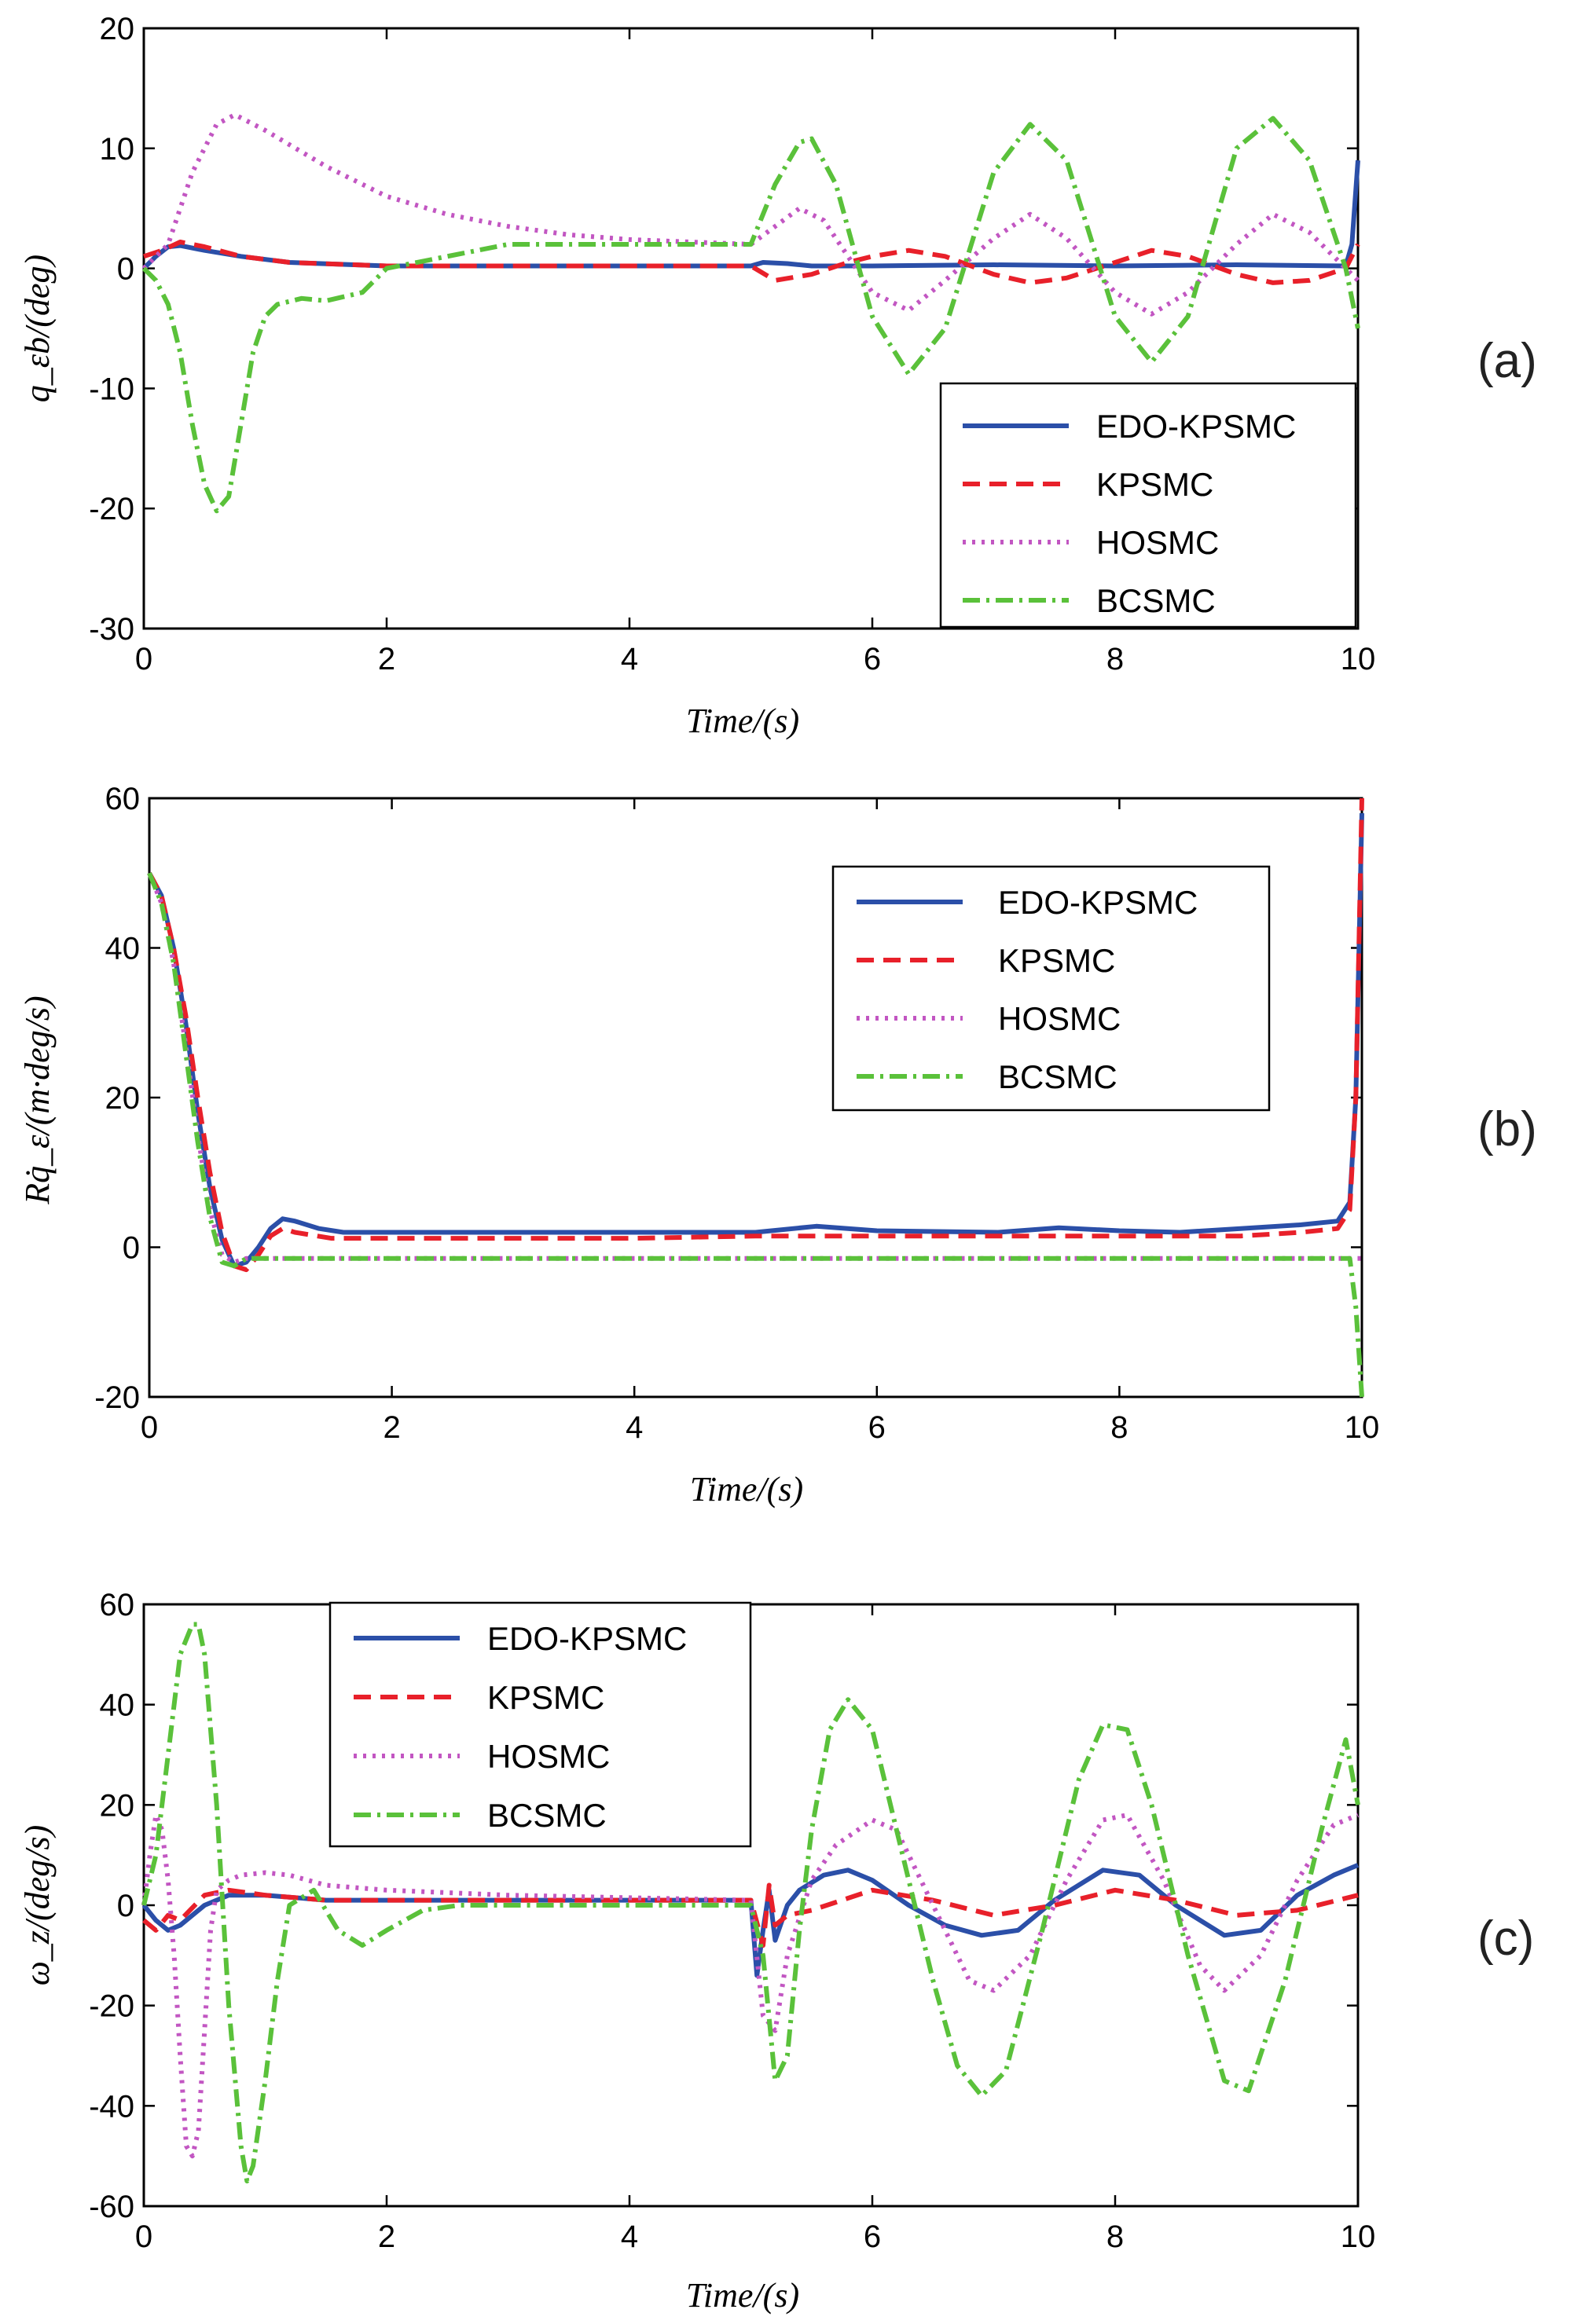 Image resolution: width=1578 pixels, height=2324 pixels. I want to click on y-tick-label-a-1: -20, so click(111, 509).